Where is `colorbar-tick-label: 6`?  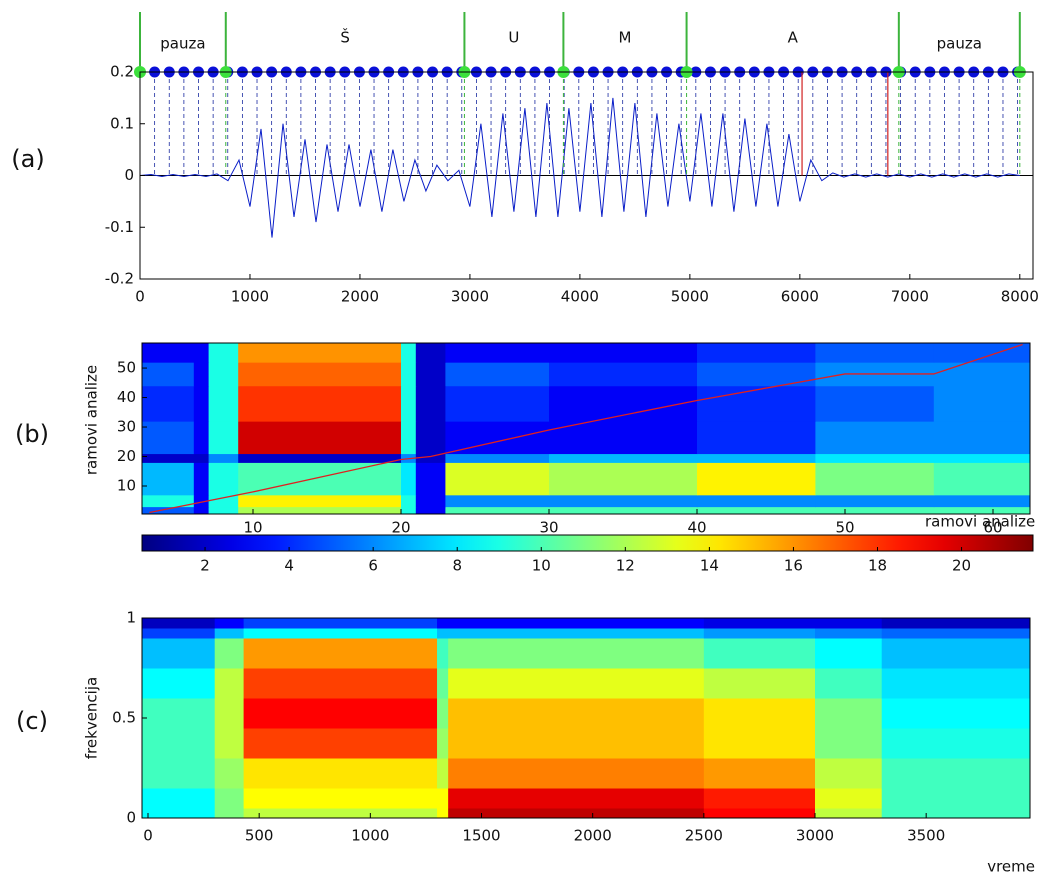
colorbar-tick-label: 6 is located at coordinates (373, 566).